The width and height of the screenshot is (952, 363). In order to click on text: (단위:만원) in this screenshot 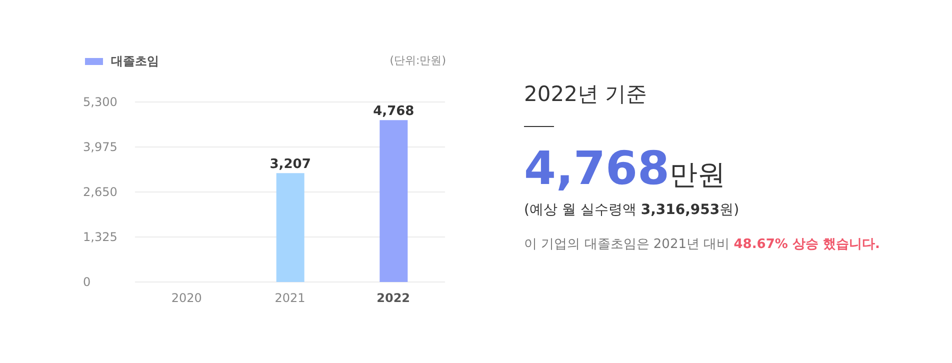, I will do `click(417, 60)`.